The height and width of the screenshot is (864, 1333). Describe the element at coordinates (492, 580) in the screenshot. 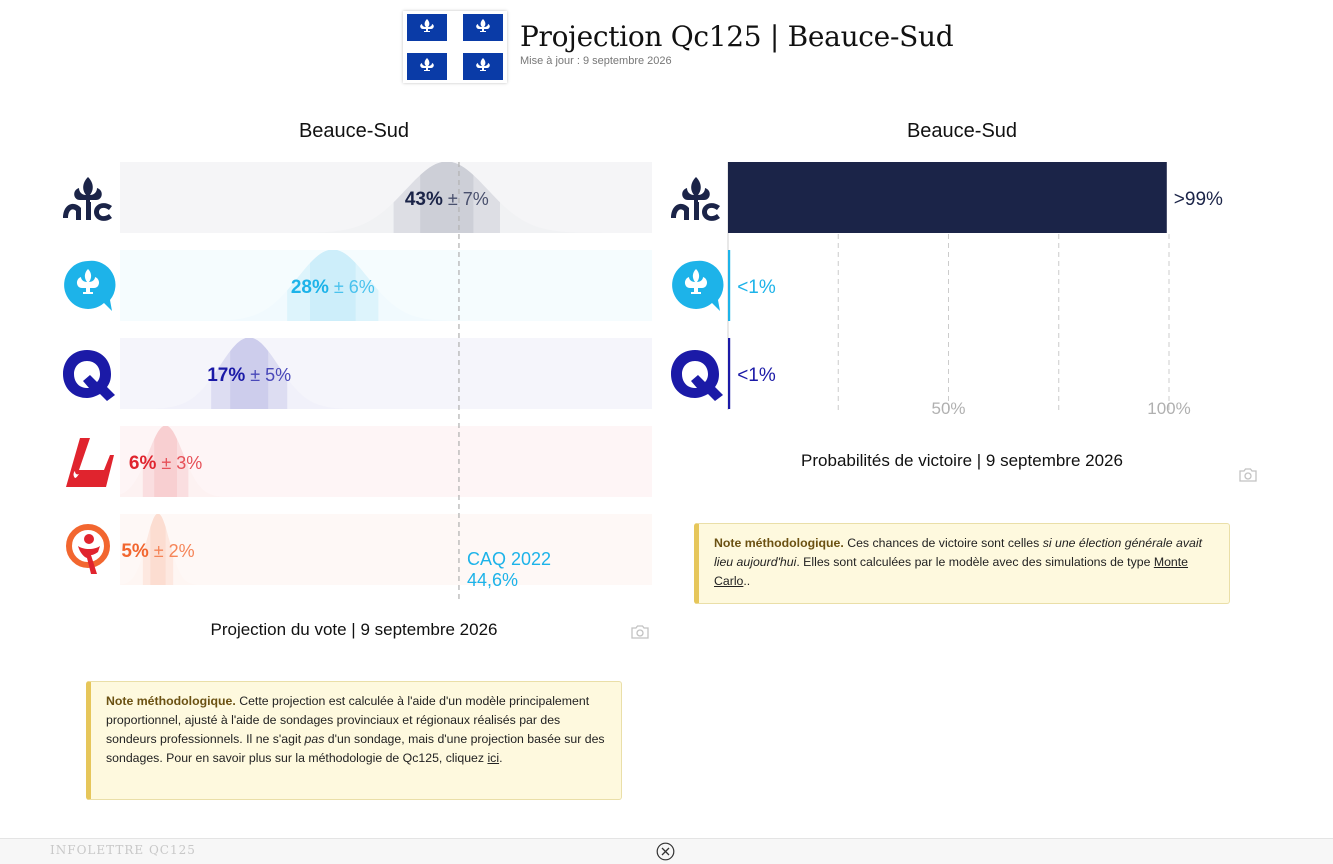

I see `reference-line-value: 44,6%` at that location.